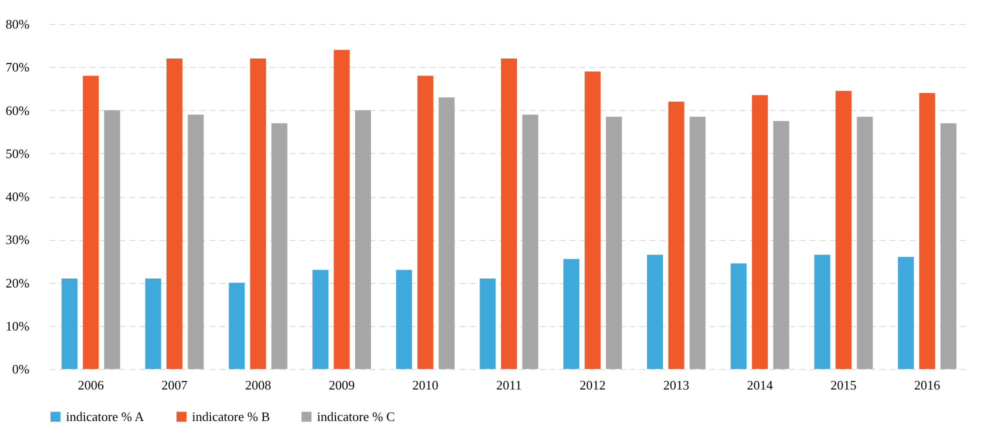 The width and height of the screenshot is (998, 441). Describe the element at coordinates (676, 385) in the screenshot. I see `x-tick-label: 2013` at that location.